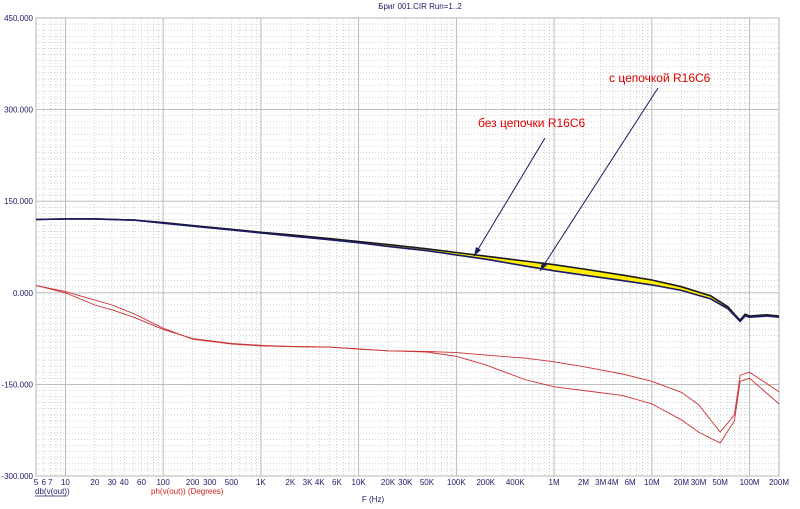 This screenshot has height=509, width=800. What do you see at coordinates (187, 491) in the screenshot?
I see `legend-phase: ph(v(out)) (Degrees)` at bounding box center [187, 491].